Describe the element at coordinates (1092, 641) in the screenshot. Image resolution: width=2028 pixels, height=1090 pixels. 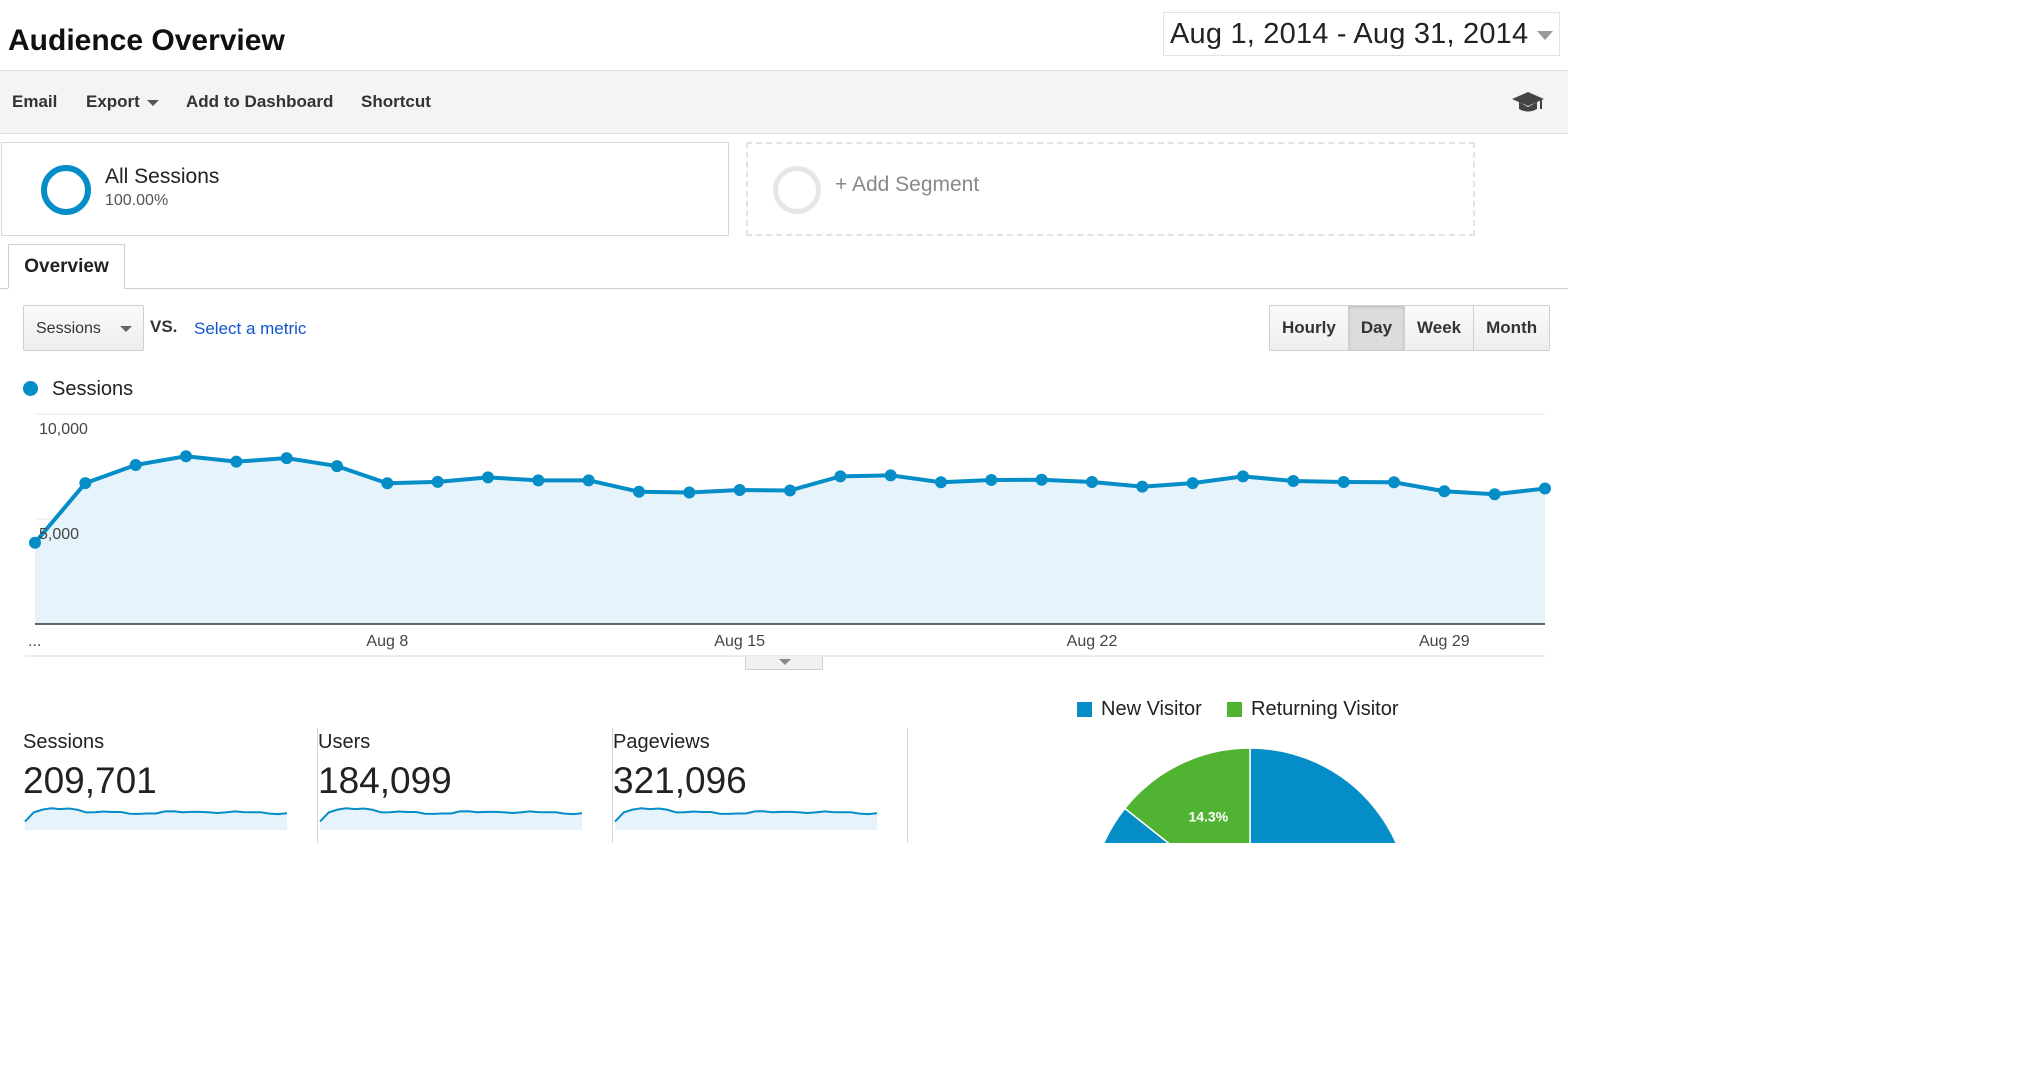
I see `x-tick-label: Aug 22` at that location.